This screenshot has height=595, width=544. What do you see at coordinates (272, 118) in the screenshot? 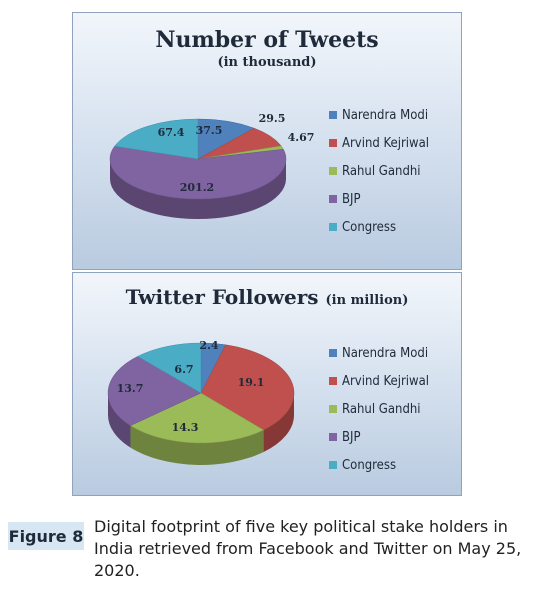
I see `pie-data-label: 29.5` at bounding box center [272, 118].